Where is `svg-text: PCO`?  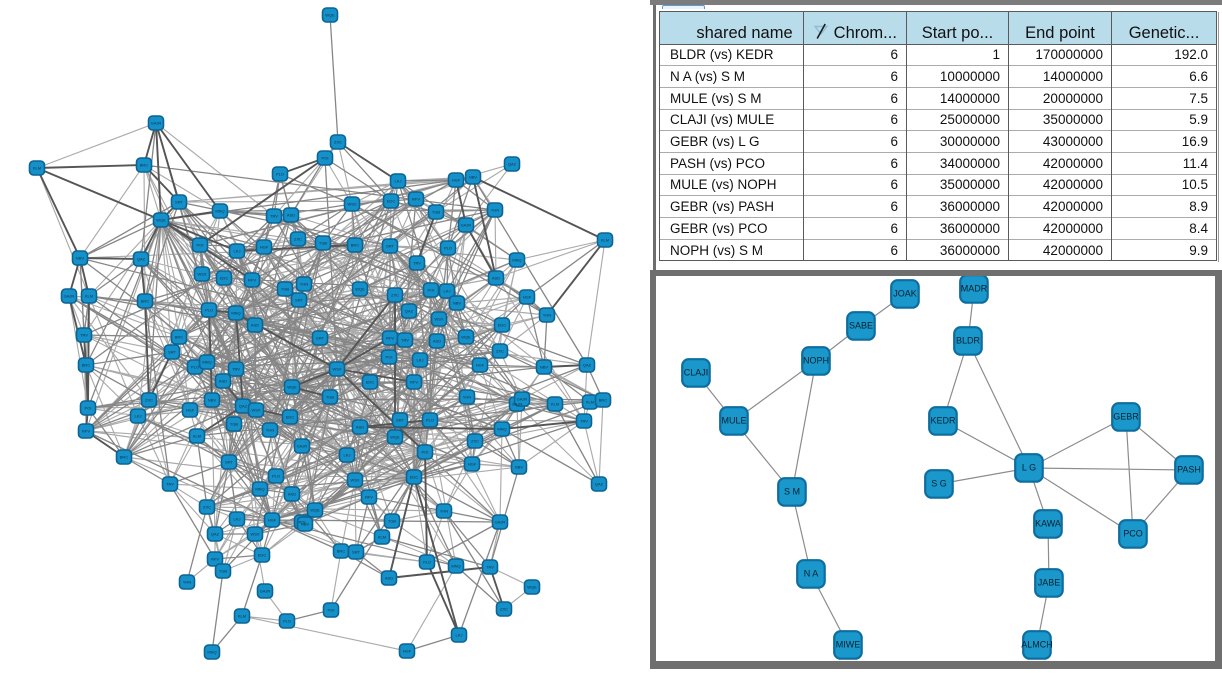 svg-text: PCO is located at coordinates (1133, 534).